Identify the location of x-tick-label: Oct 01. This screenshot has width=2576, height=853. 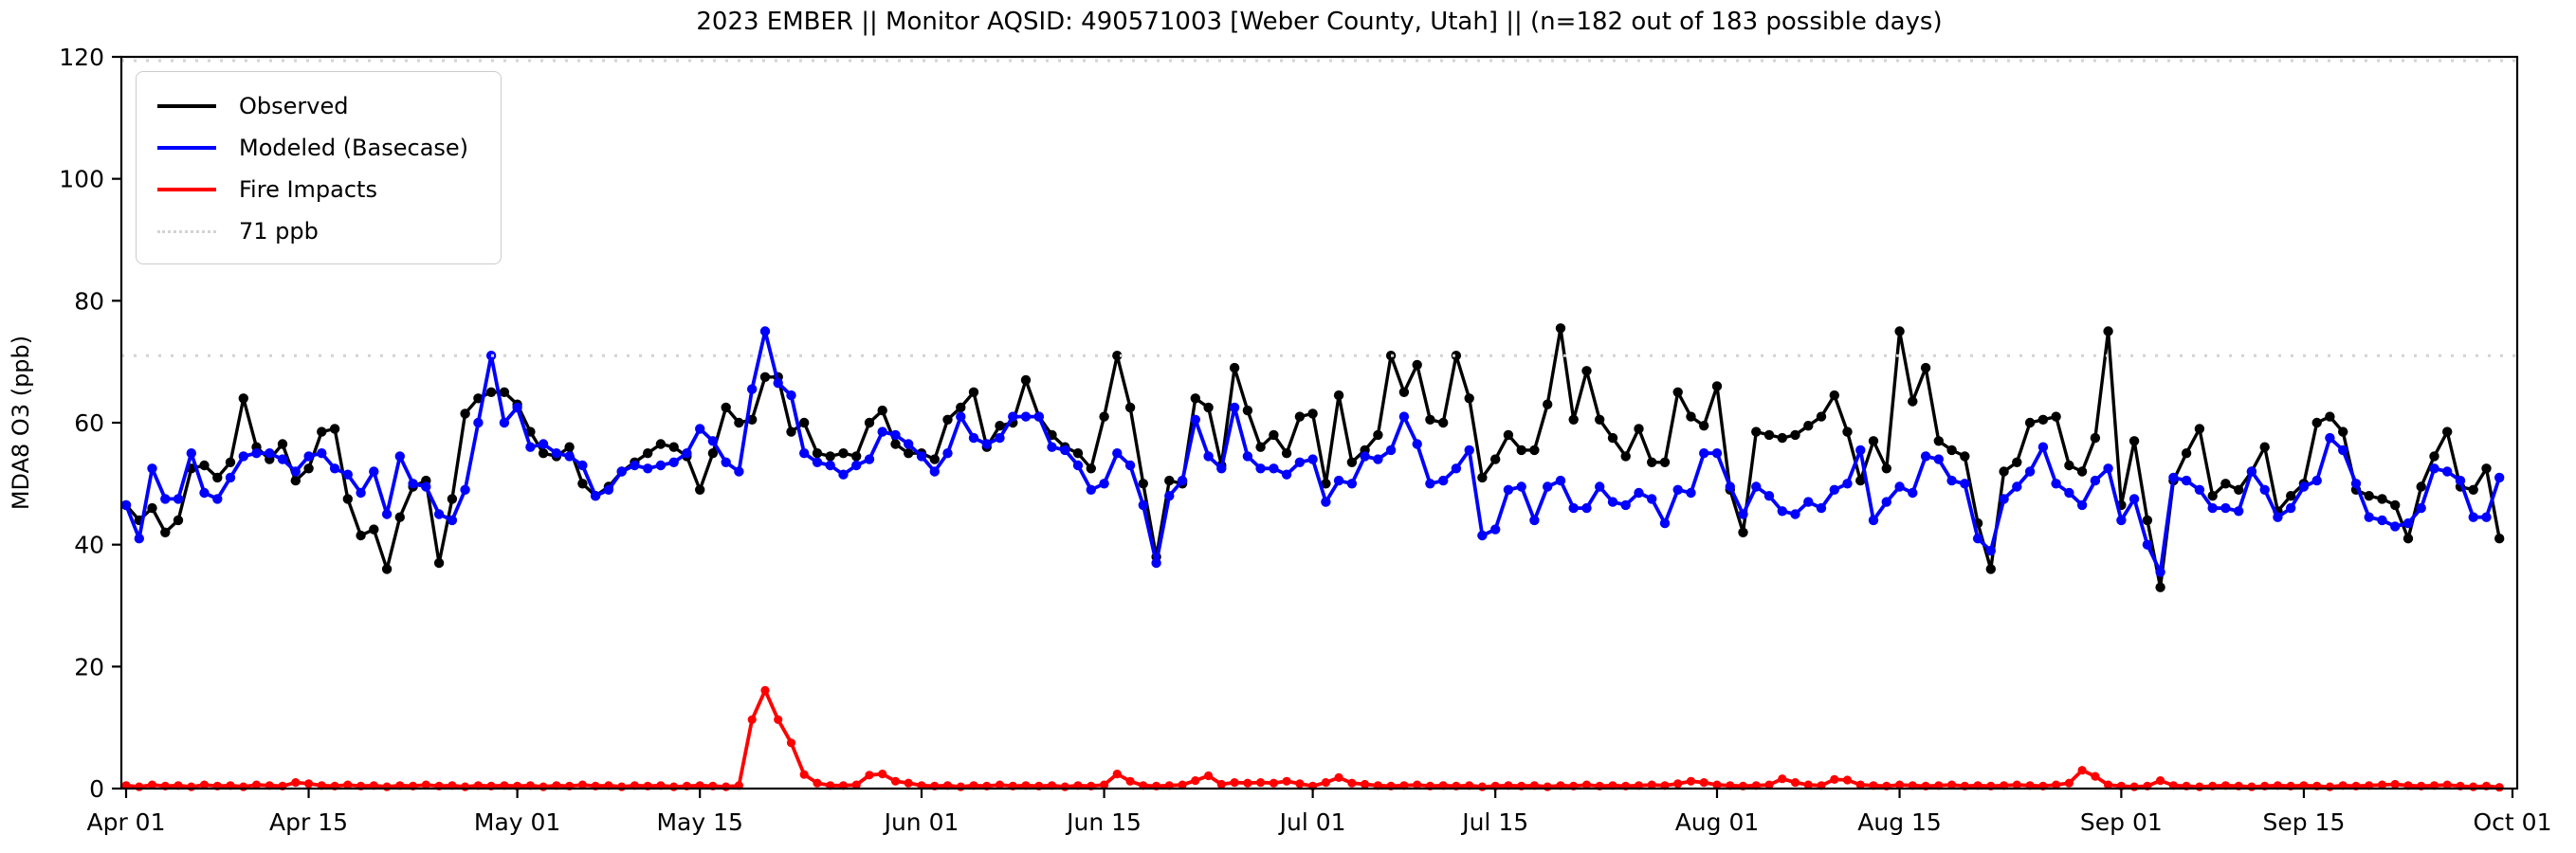
(2513, 822).